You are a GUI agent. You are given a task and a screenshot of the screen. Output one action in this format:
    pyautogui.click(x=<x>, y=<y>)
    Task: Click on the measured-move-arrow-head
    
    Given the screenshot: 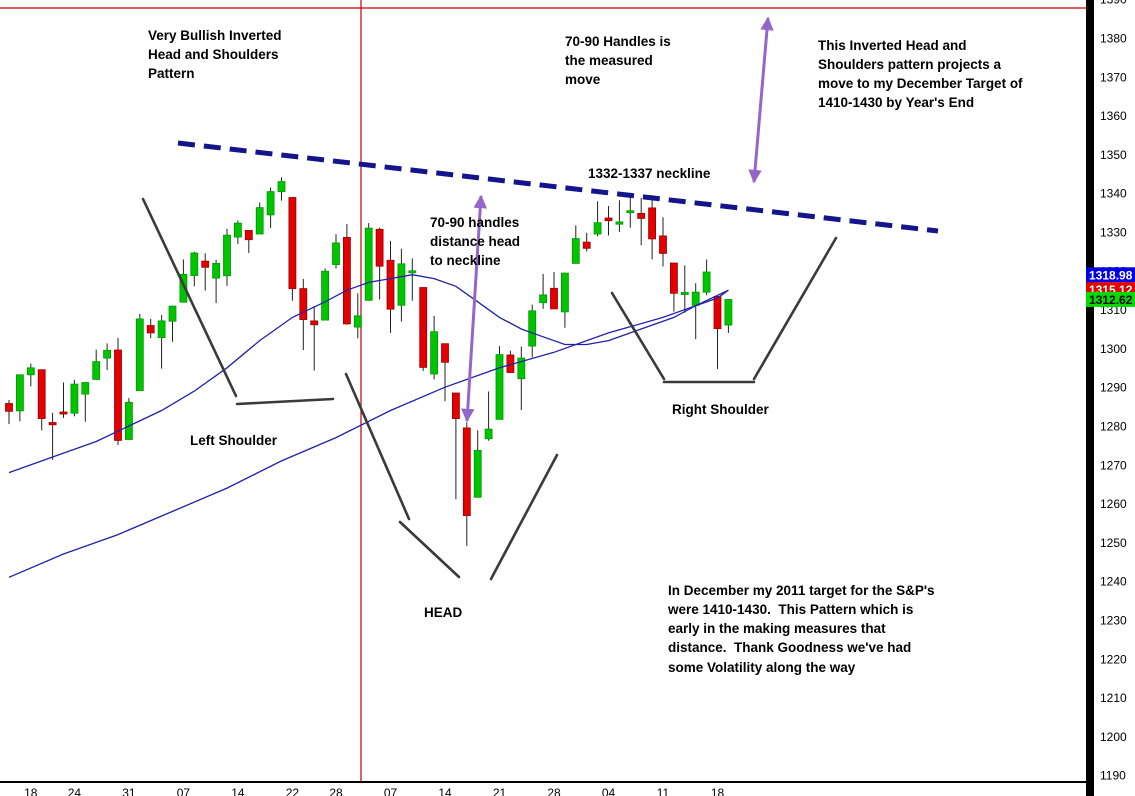 What is the action you would take?
    pyautogui.click(x=474, y=308)
    